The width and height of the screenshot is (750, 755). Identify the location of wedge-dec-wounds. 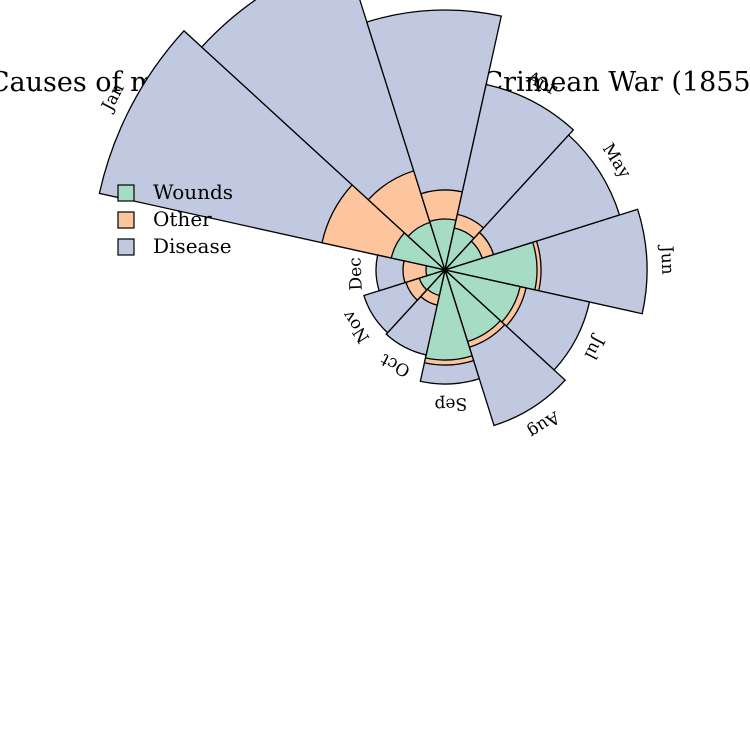
(436, 271).